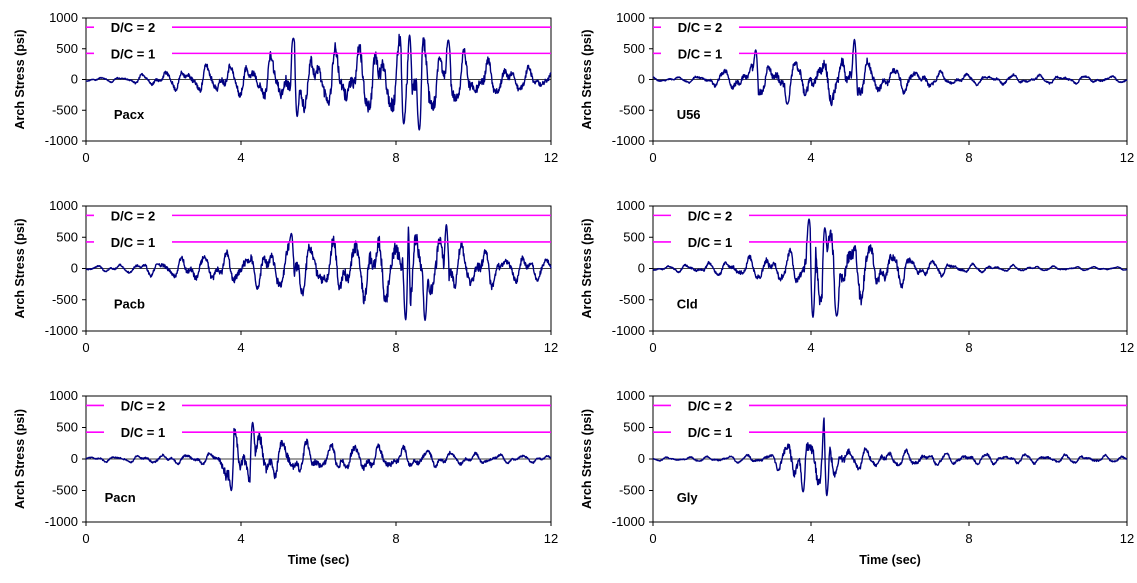  Describe the element at coordinates (129, 114) in the screenshot. I see `panel-label: Pacx` at that location.